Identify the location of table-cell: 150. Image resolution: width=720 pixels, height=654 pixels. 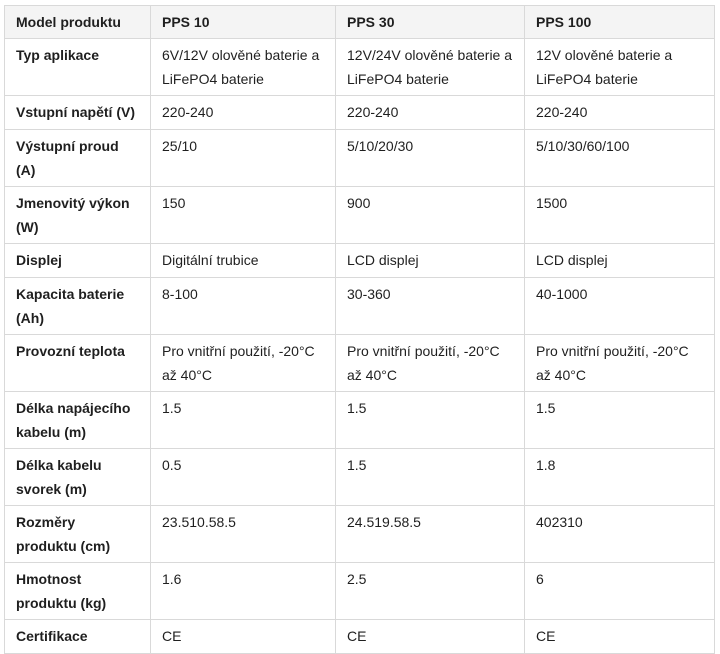
(243, 215).